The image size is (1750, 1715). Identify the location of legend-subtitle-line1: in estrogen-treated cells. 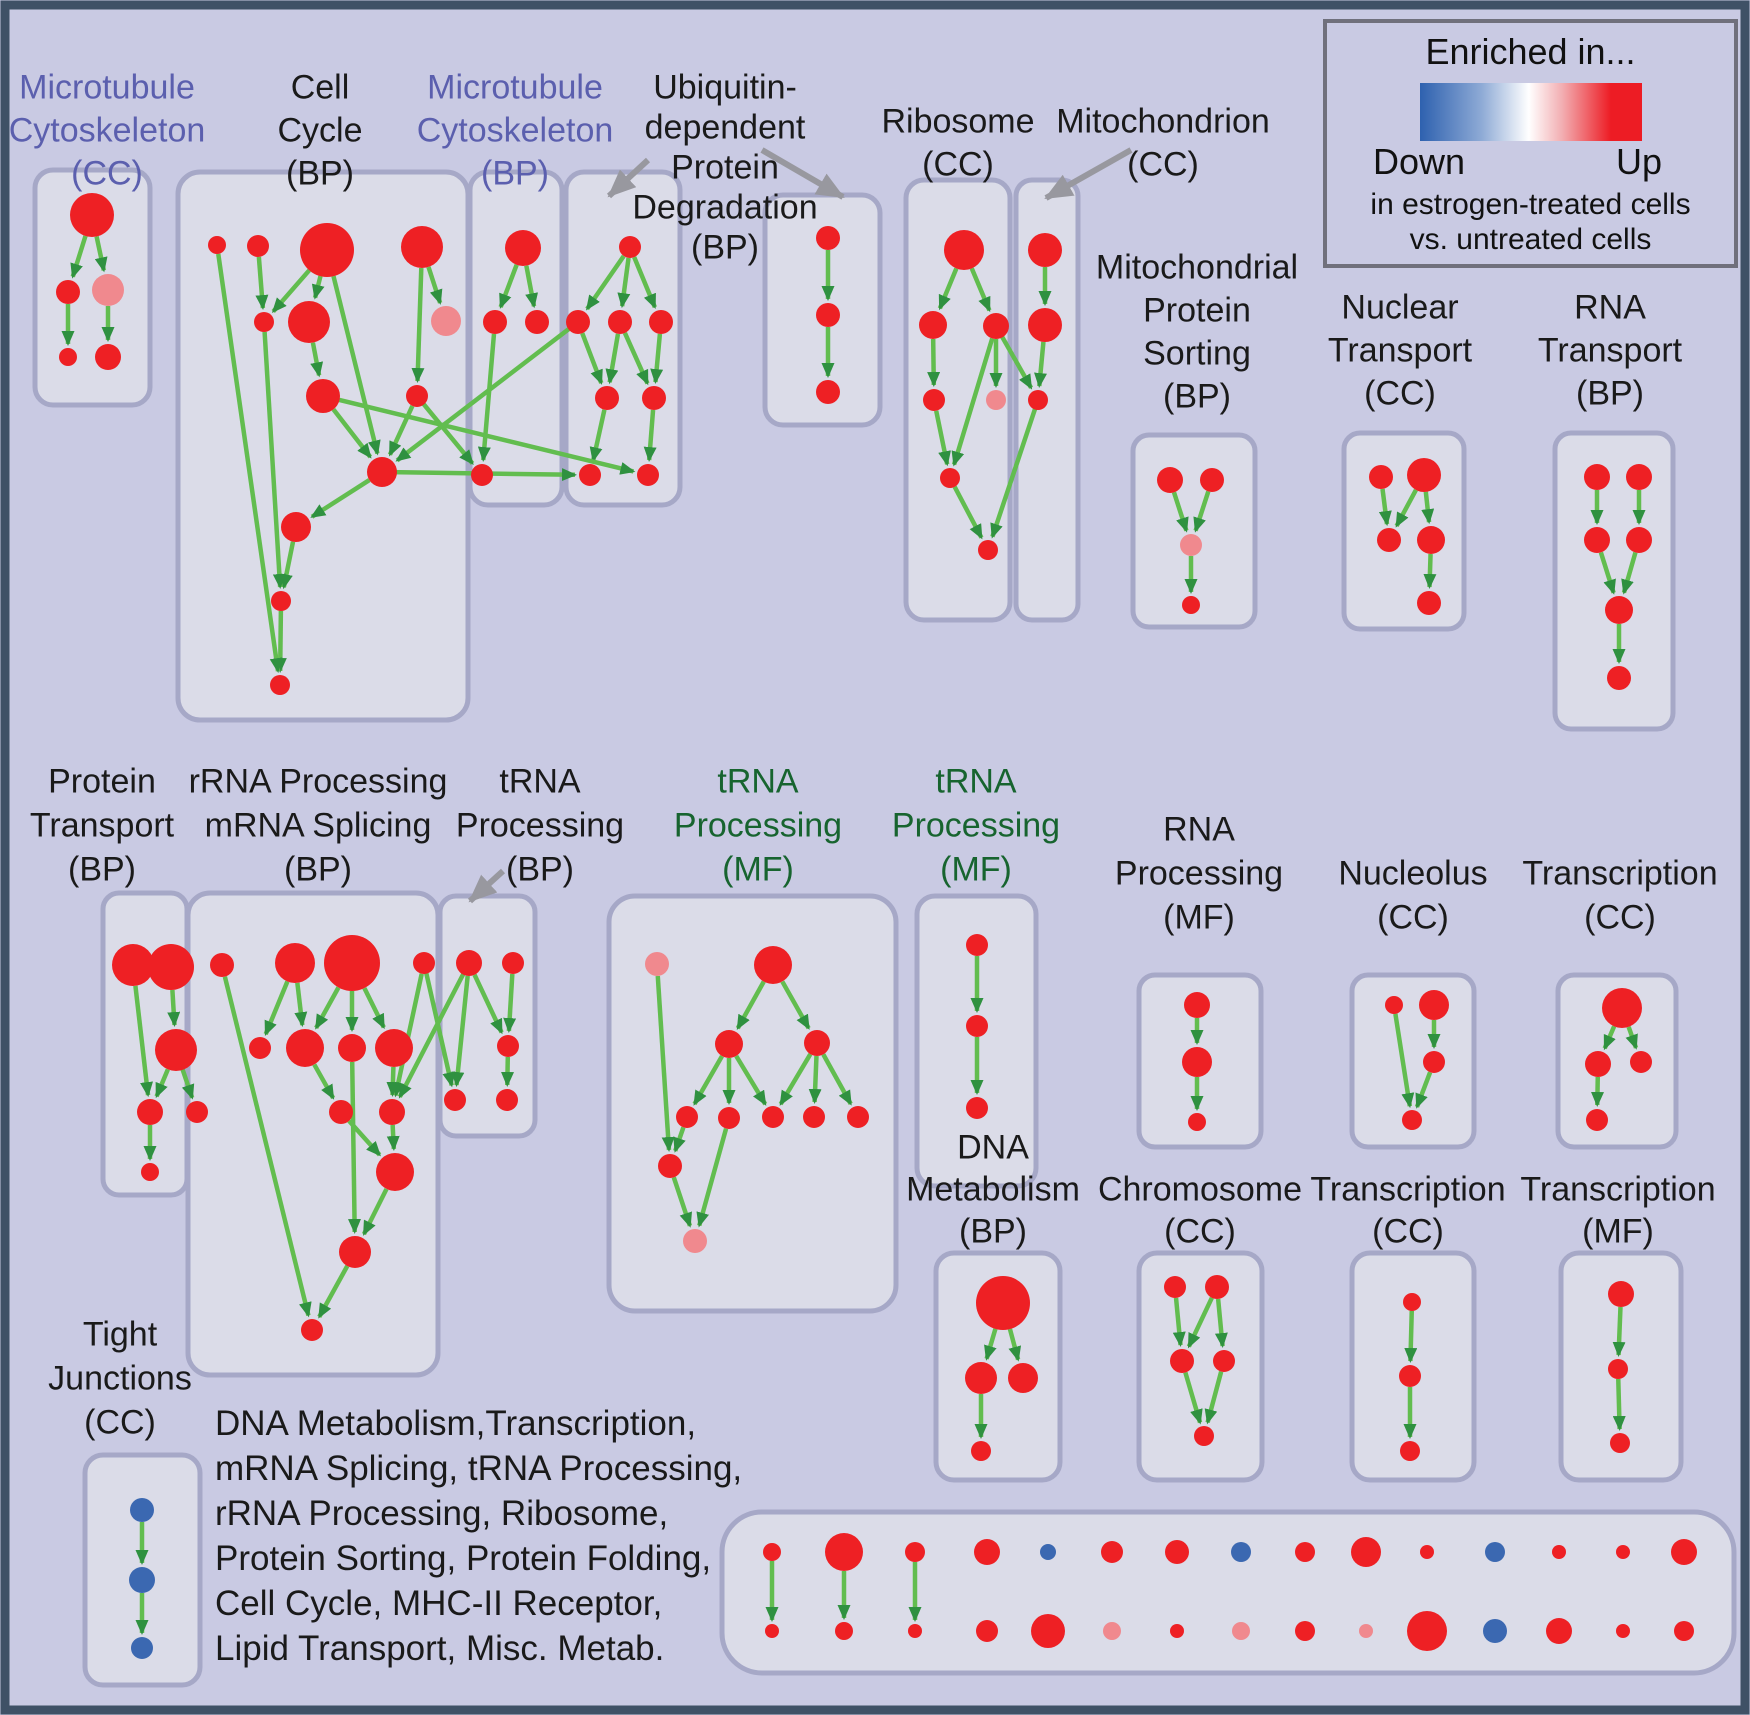
(1530, 204).